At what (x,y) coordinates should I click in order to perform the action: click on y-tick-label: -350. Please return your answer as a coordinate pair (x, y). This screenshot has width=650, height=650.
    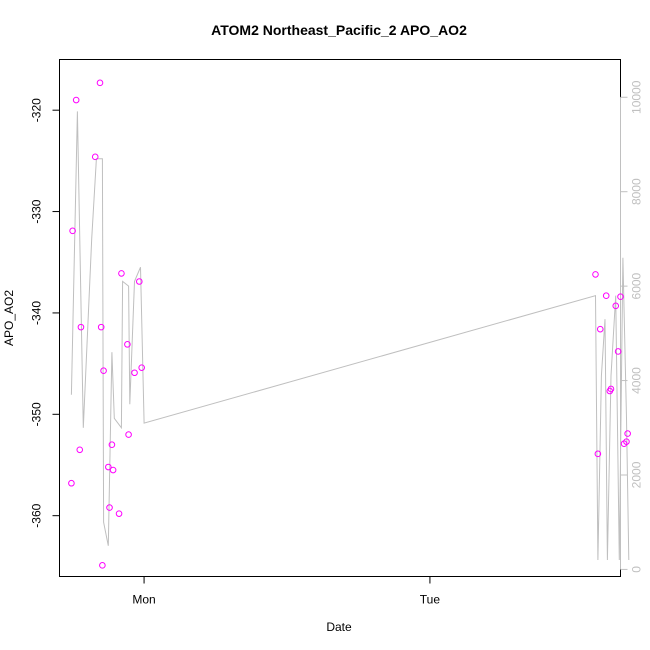
    Looking at the image, I should click on (37, 414).